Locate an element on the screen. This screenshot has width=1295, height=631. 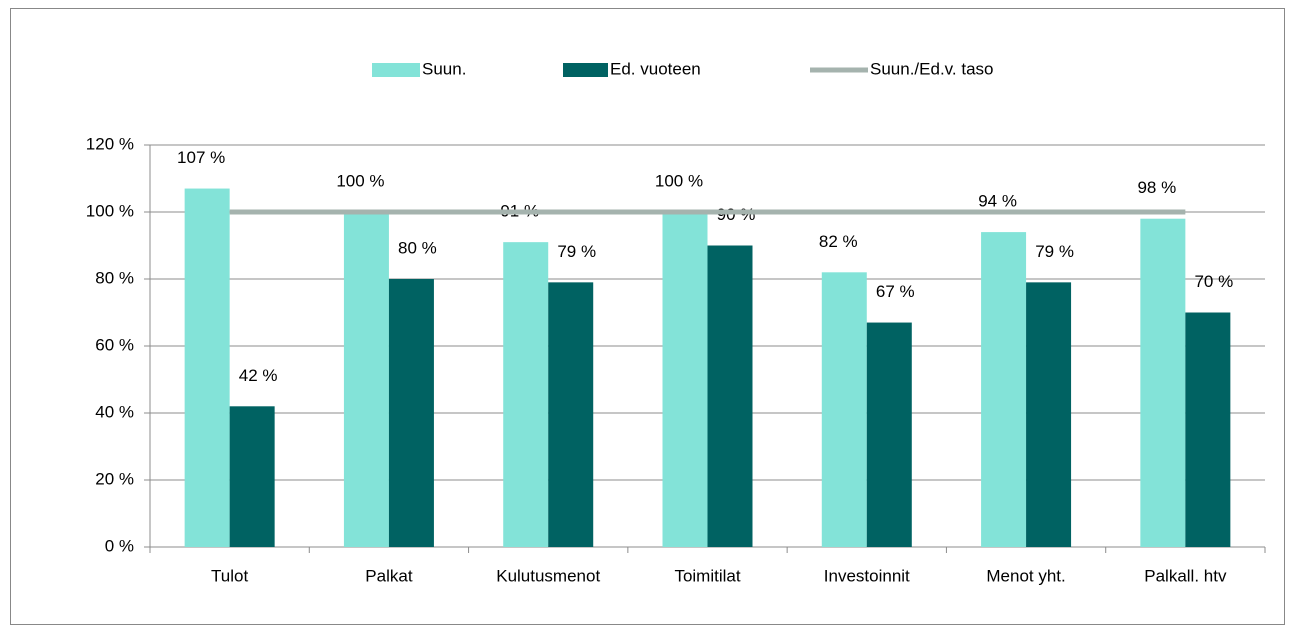
x-tick-label: Palkall. htv is located at coordinates (1185, 575).